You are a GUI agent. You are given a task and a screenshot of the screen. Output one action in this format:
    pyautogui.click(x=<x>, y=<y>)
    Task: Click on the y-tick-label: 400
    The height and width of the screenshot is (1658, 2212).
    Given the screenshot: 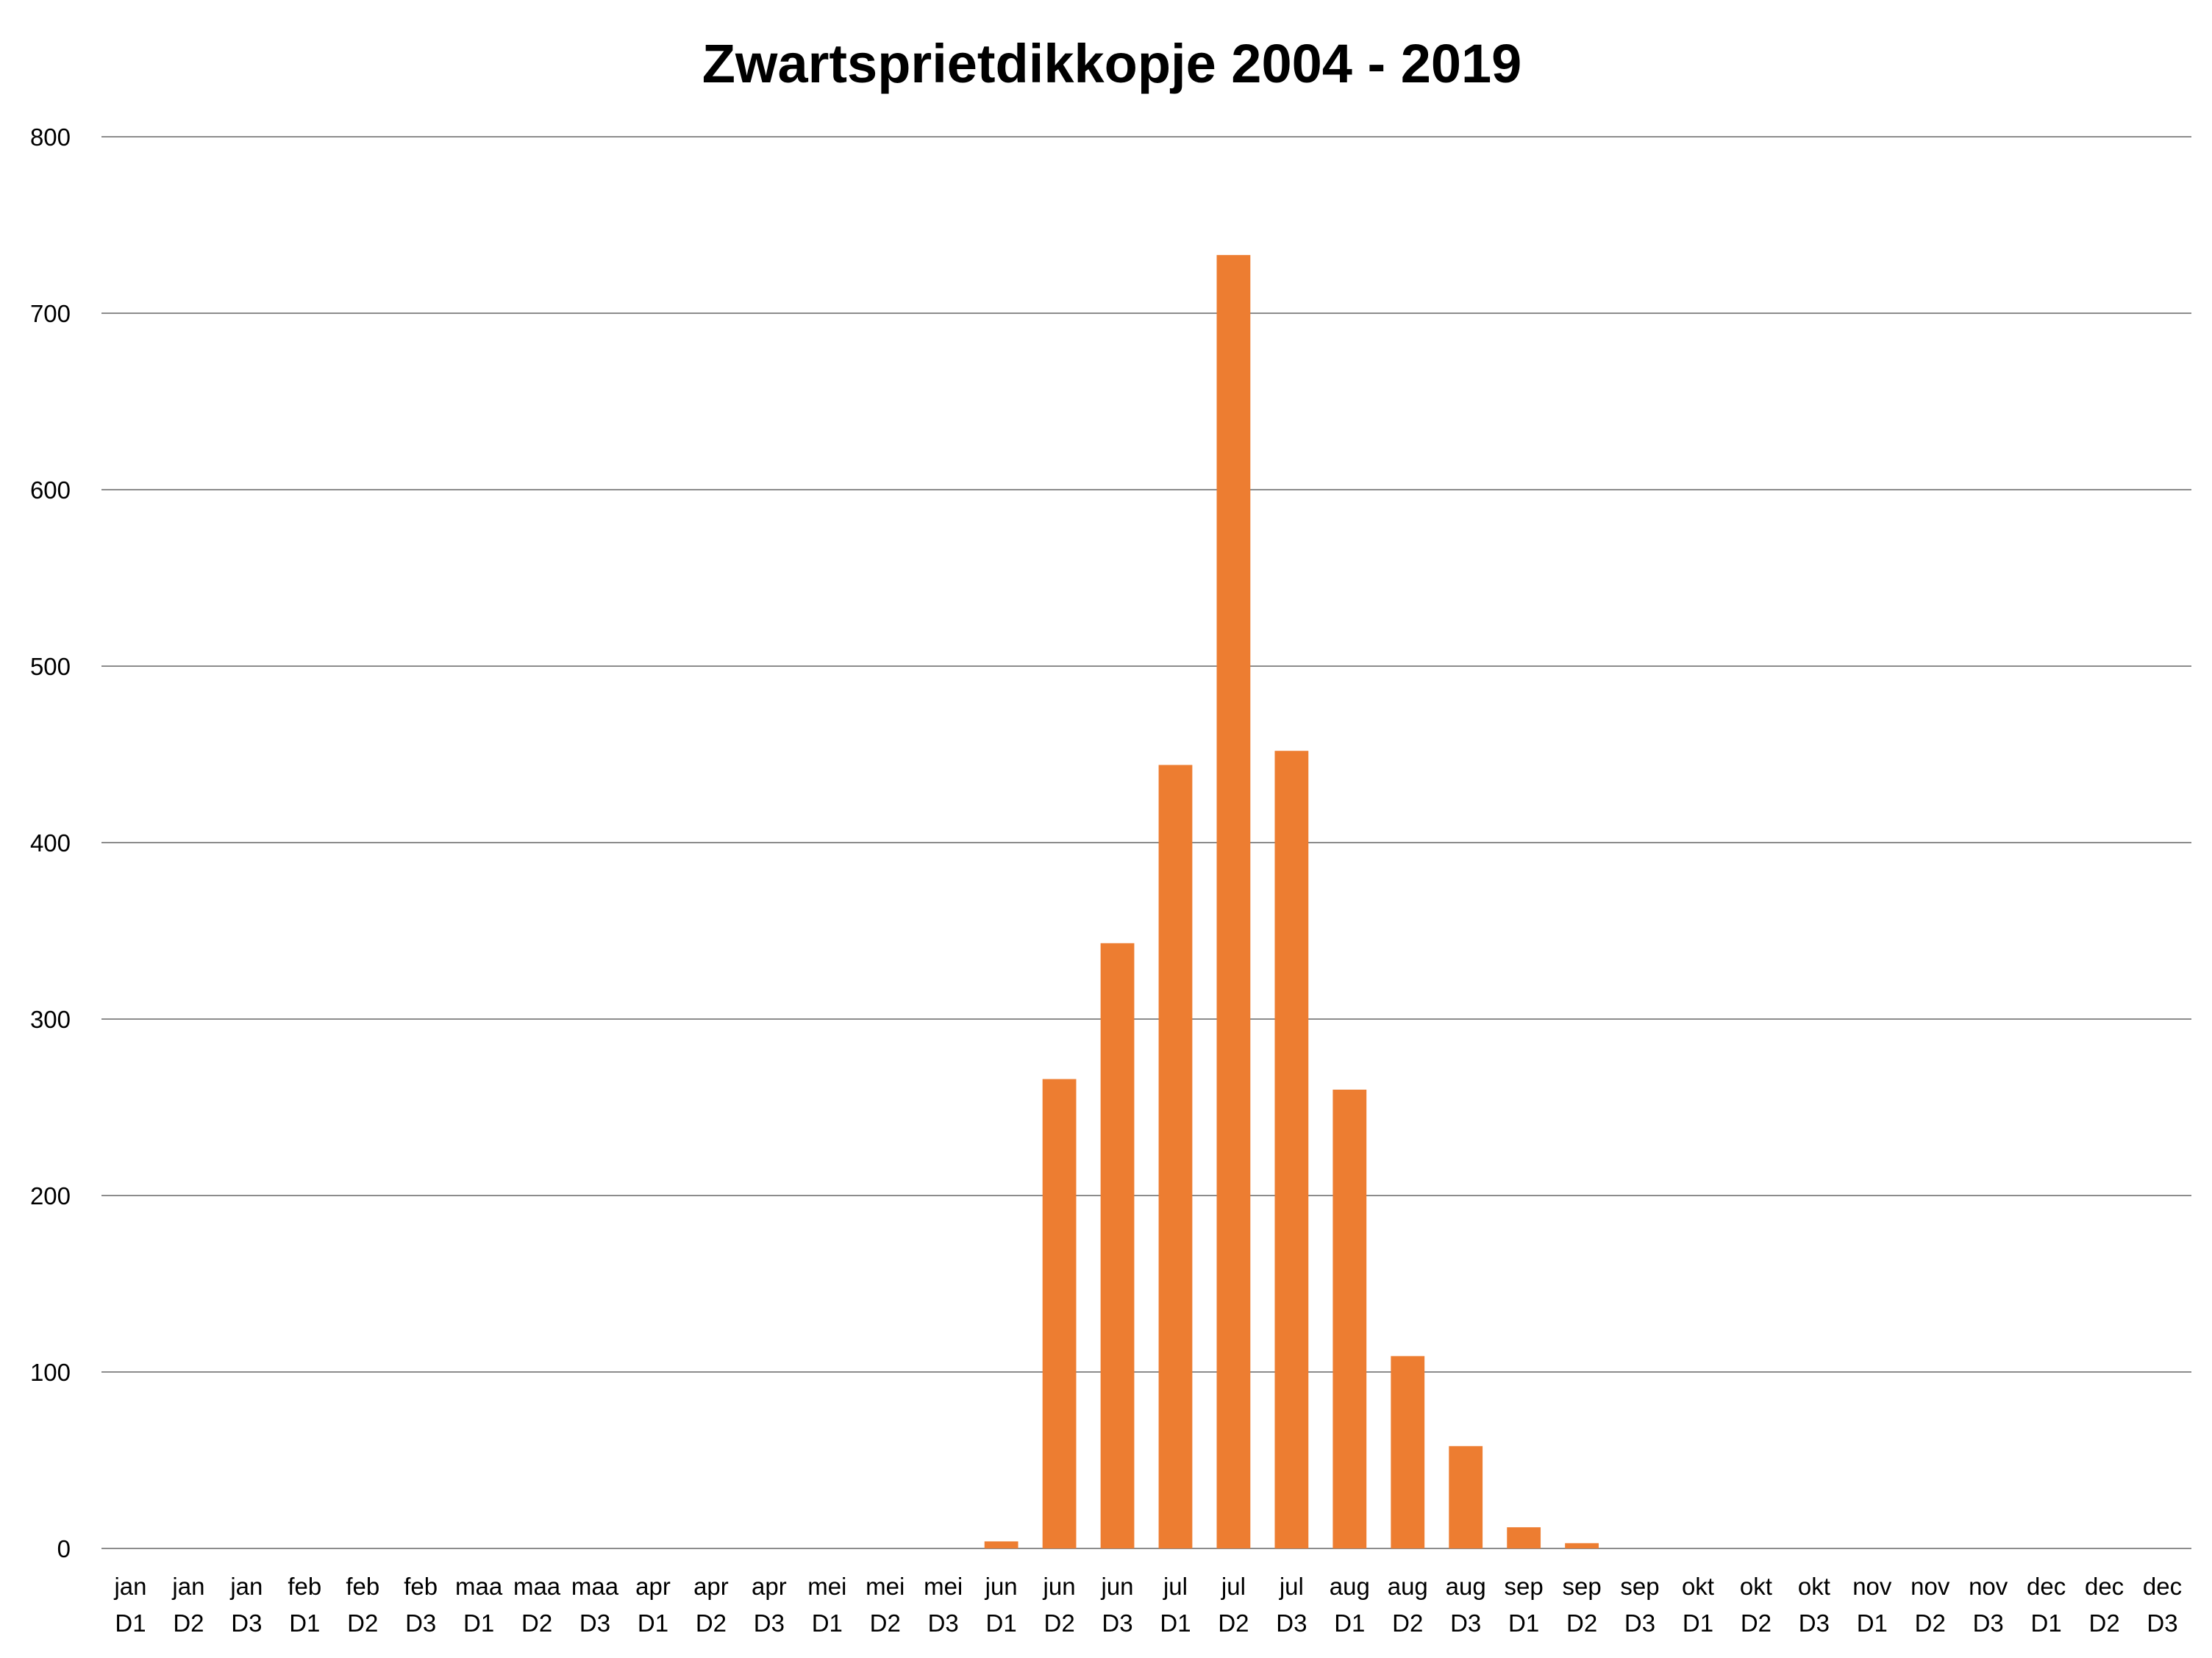 What is the action you would take?
    pyautogui.click(x=50, y=843)
    